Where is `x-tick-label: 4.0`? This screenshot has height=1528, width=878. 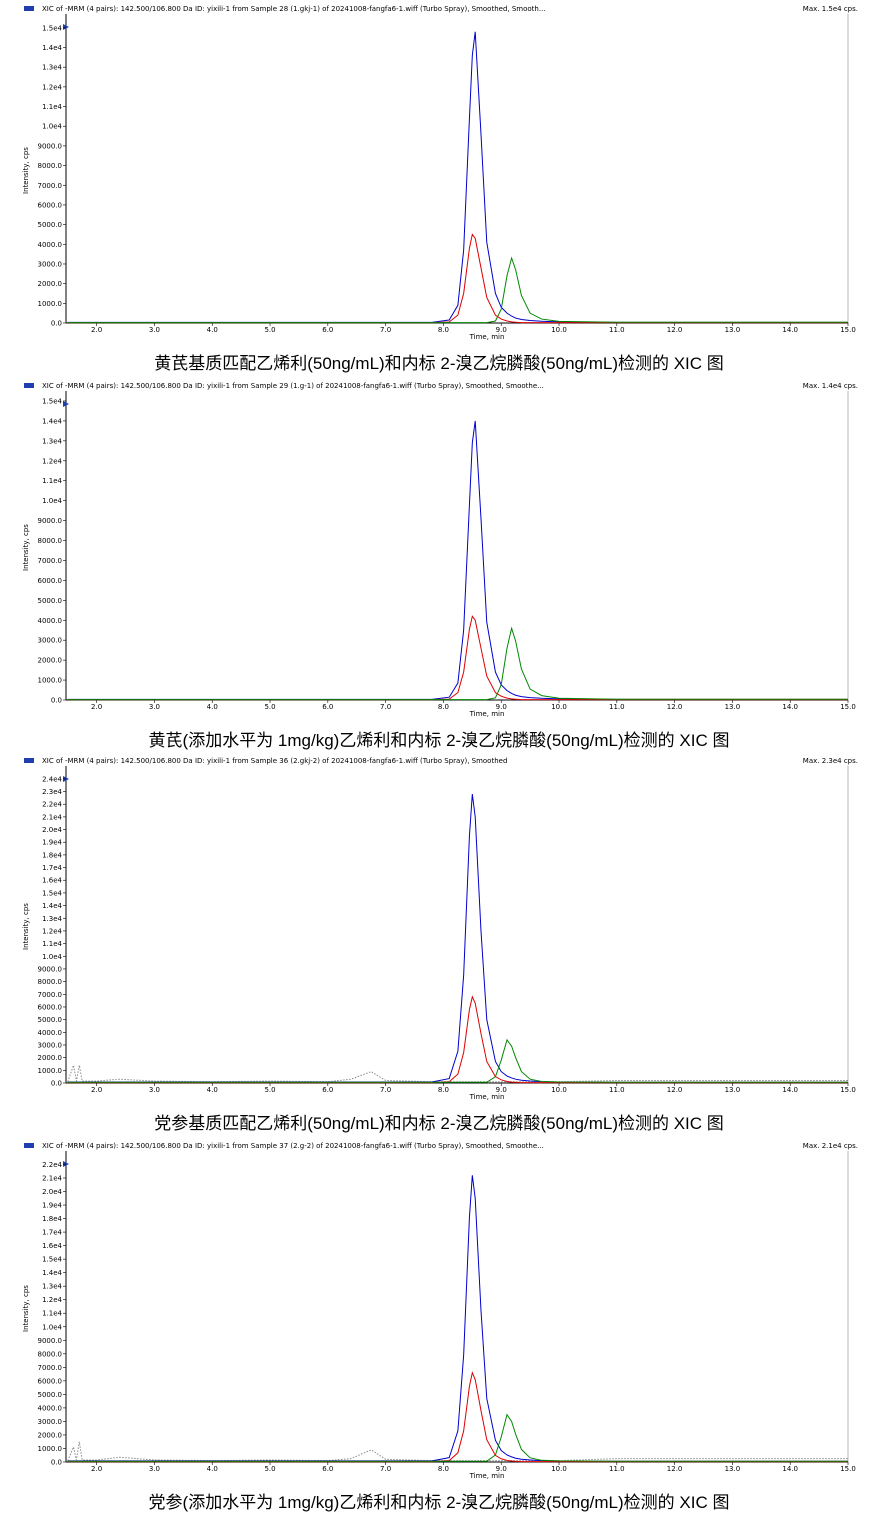
x-tick-label: 4.0 is located at coordinates (212, 1090).